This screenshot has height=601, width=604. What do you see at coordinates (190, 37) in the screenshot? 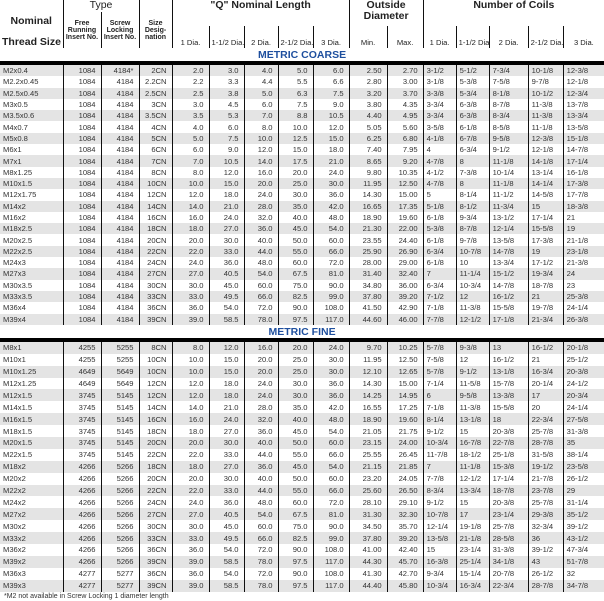
I see `length-col-1dia: 1 Dia.` at bounding box center [190, 37].